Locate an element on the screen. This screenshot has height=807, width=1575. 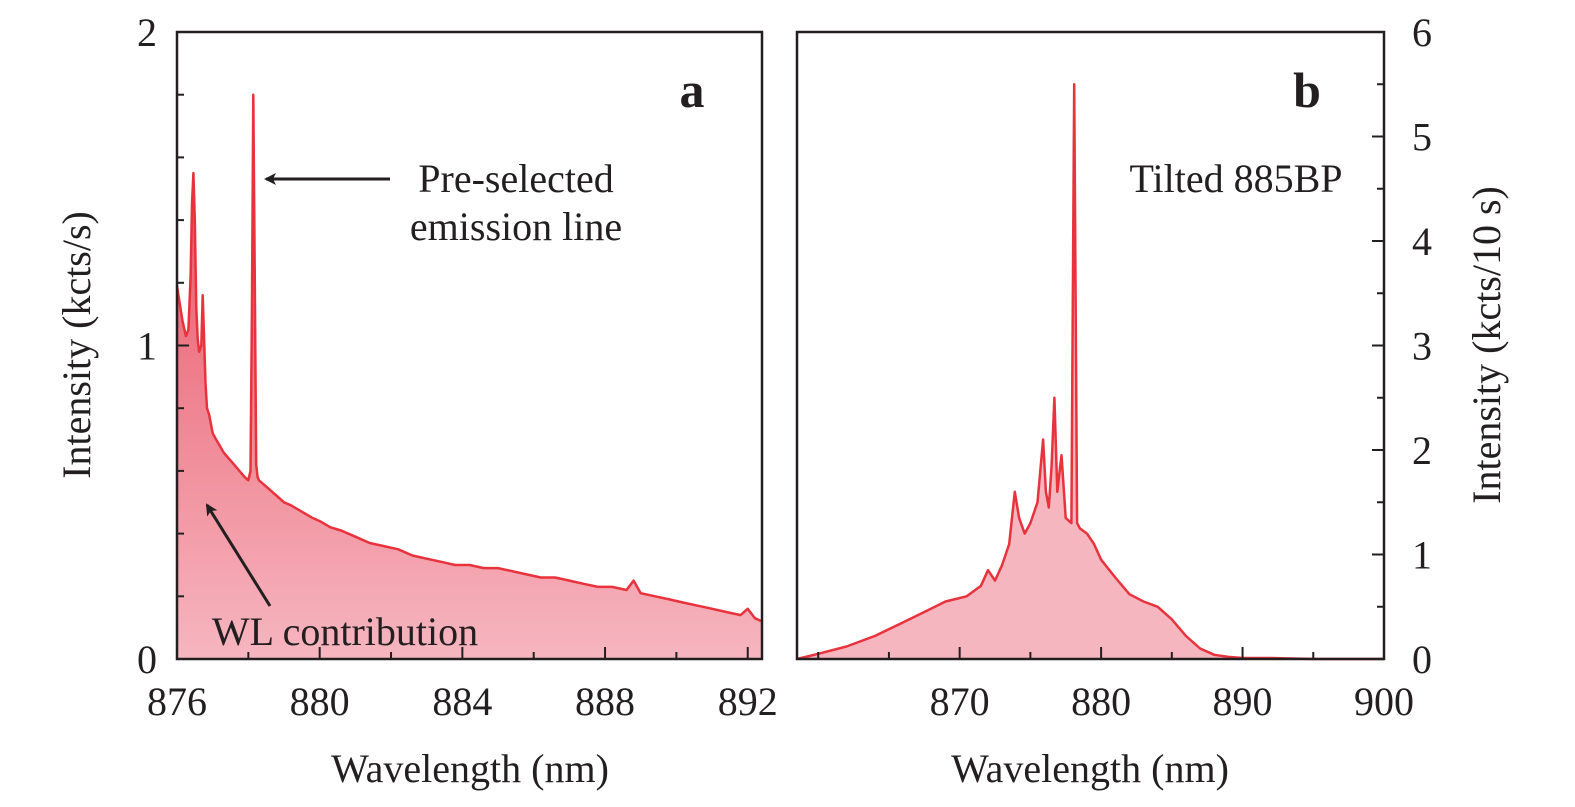
panel-b-x-tick-label: 880 is located at coordinates (1101, 701).